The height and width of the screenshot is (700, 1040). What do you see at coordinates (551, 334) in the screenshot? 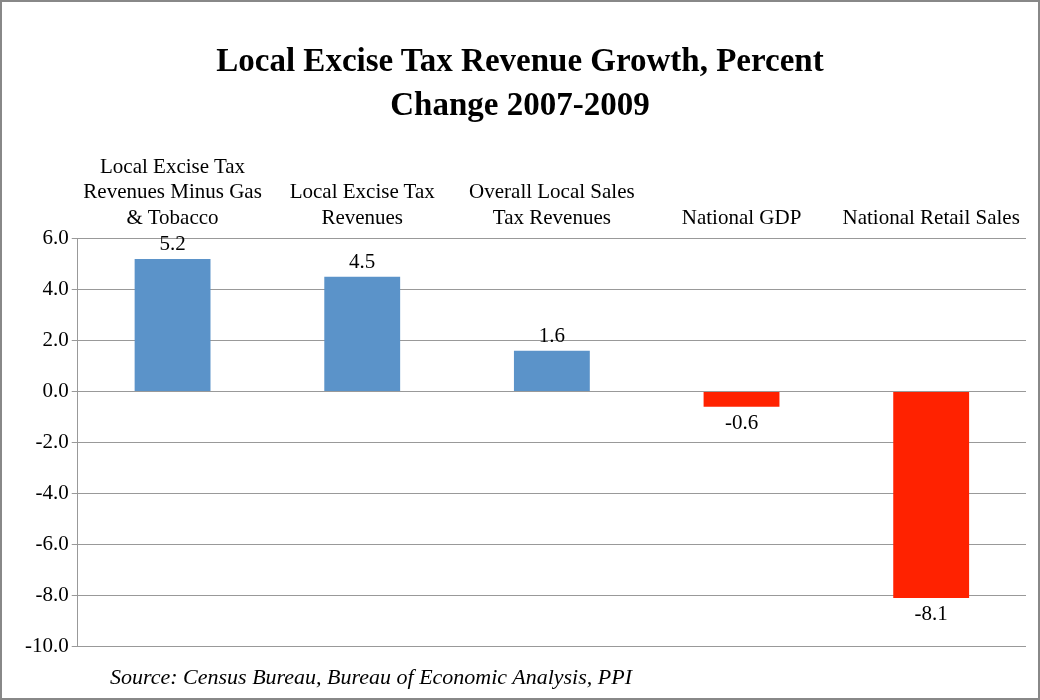
I see `data-label: 1.6` at bounding box center [551, 334].